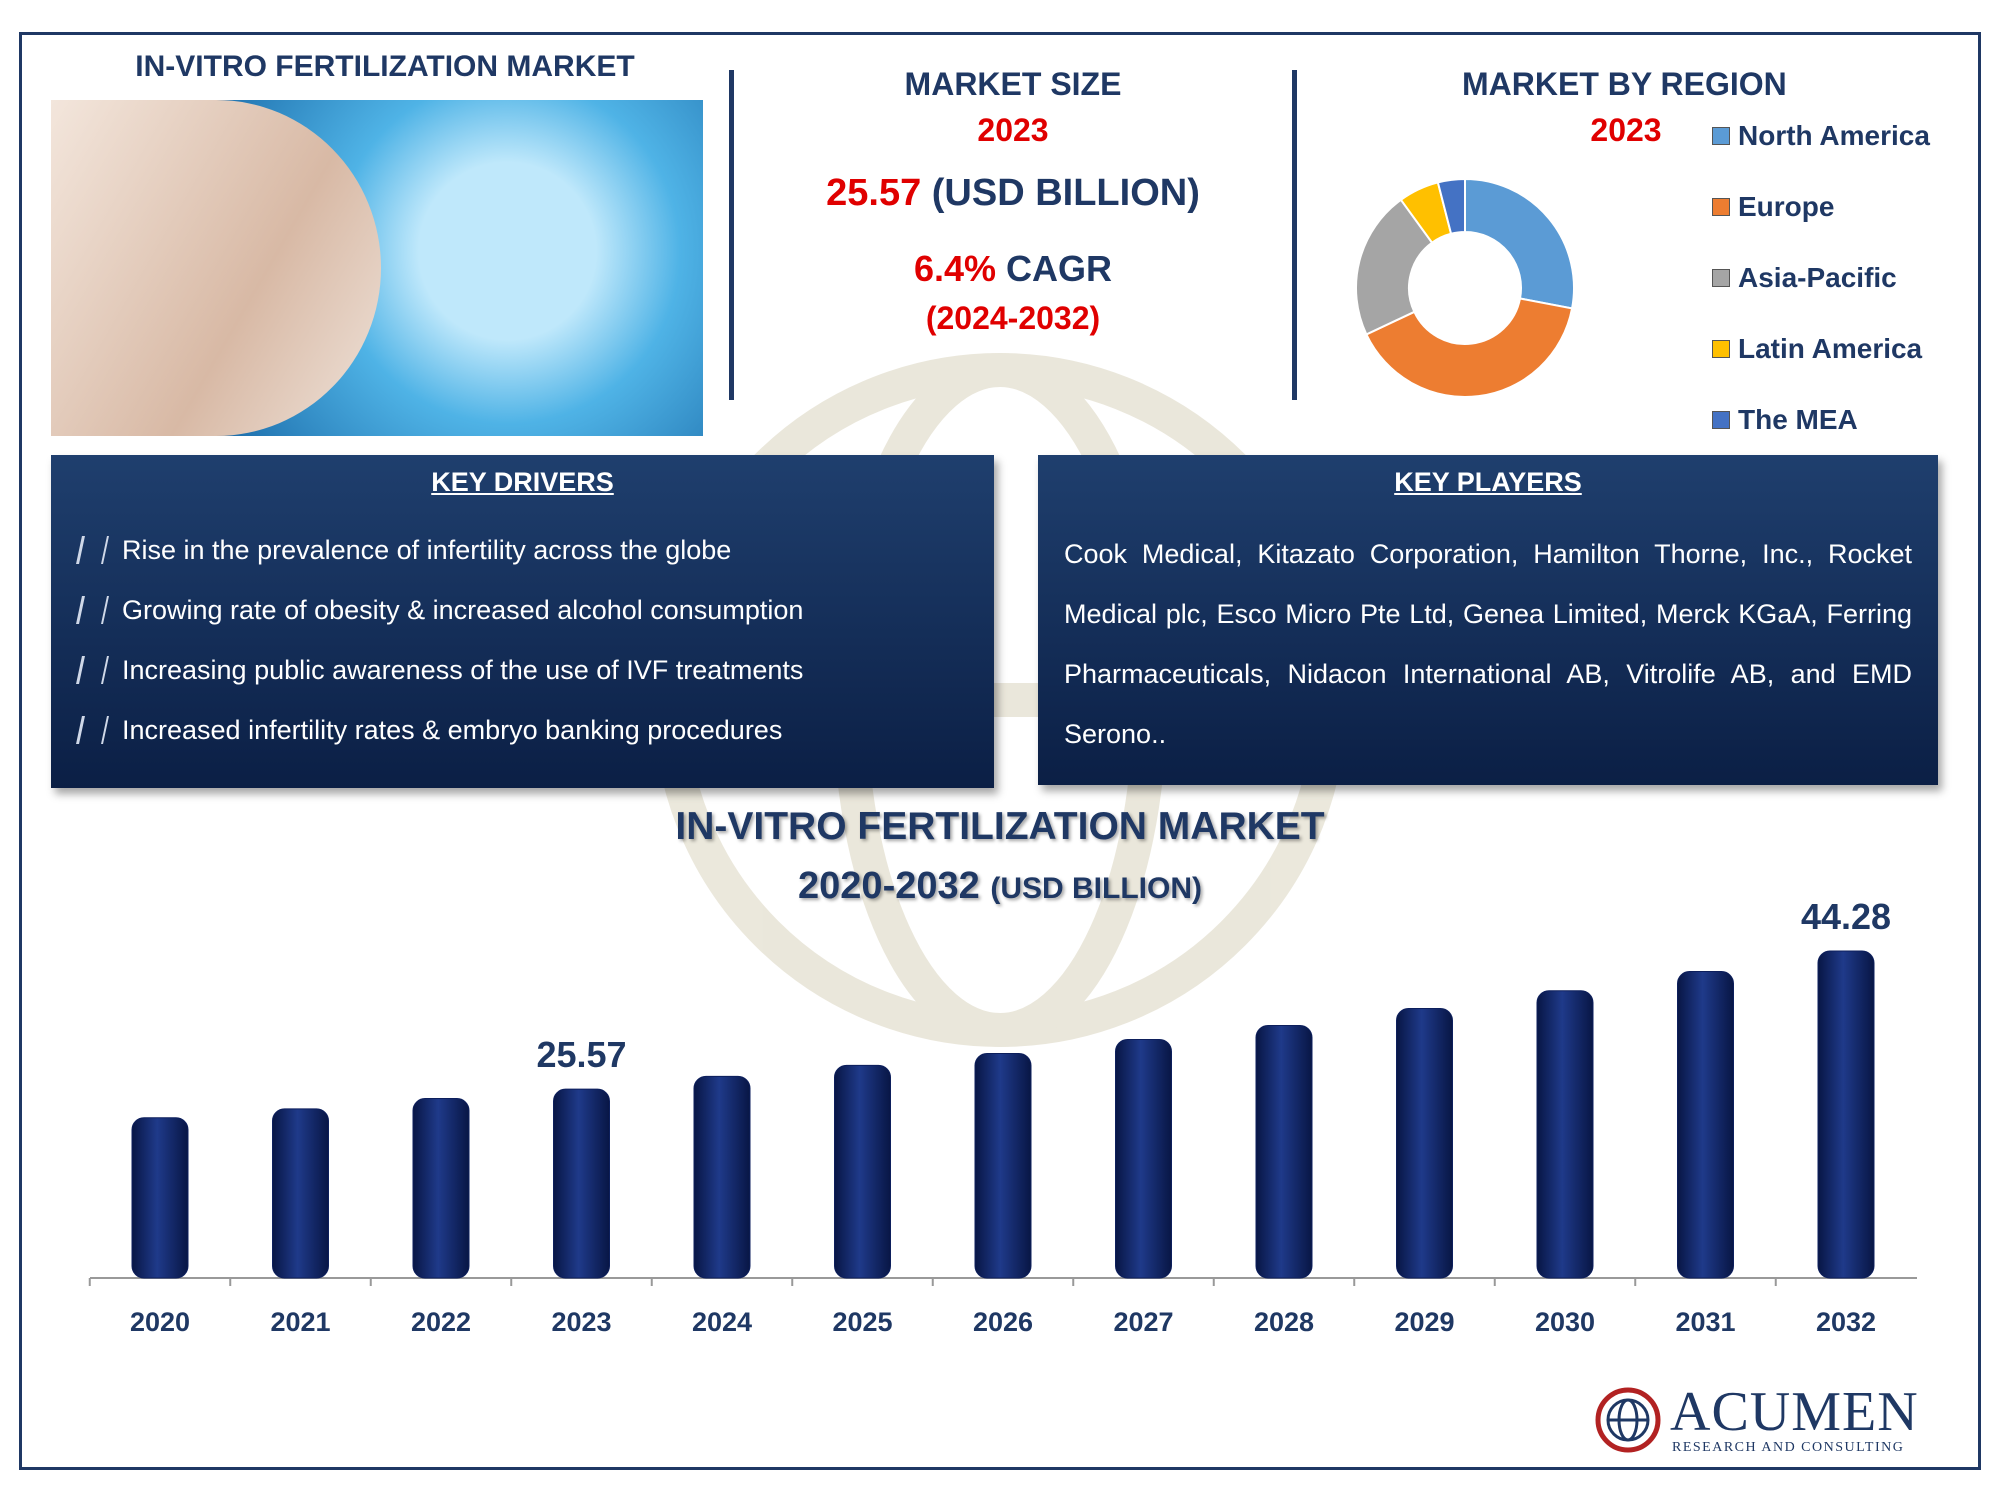 This screenshot has height=1500, width=2000. Describe the element at coordinates (300, 1322) in the screenshot. I see `x-tick-label: 2021` at that location.